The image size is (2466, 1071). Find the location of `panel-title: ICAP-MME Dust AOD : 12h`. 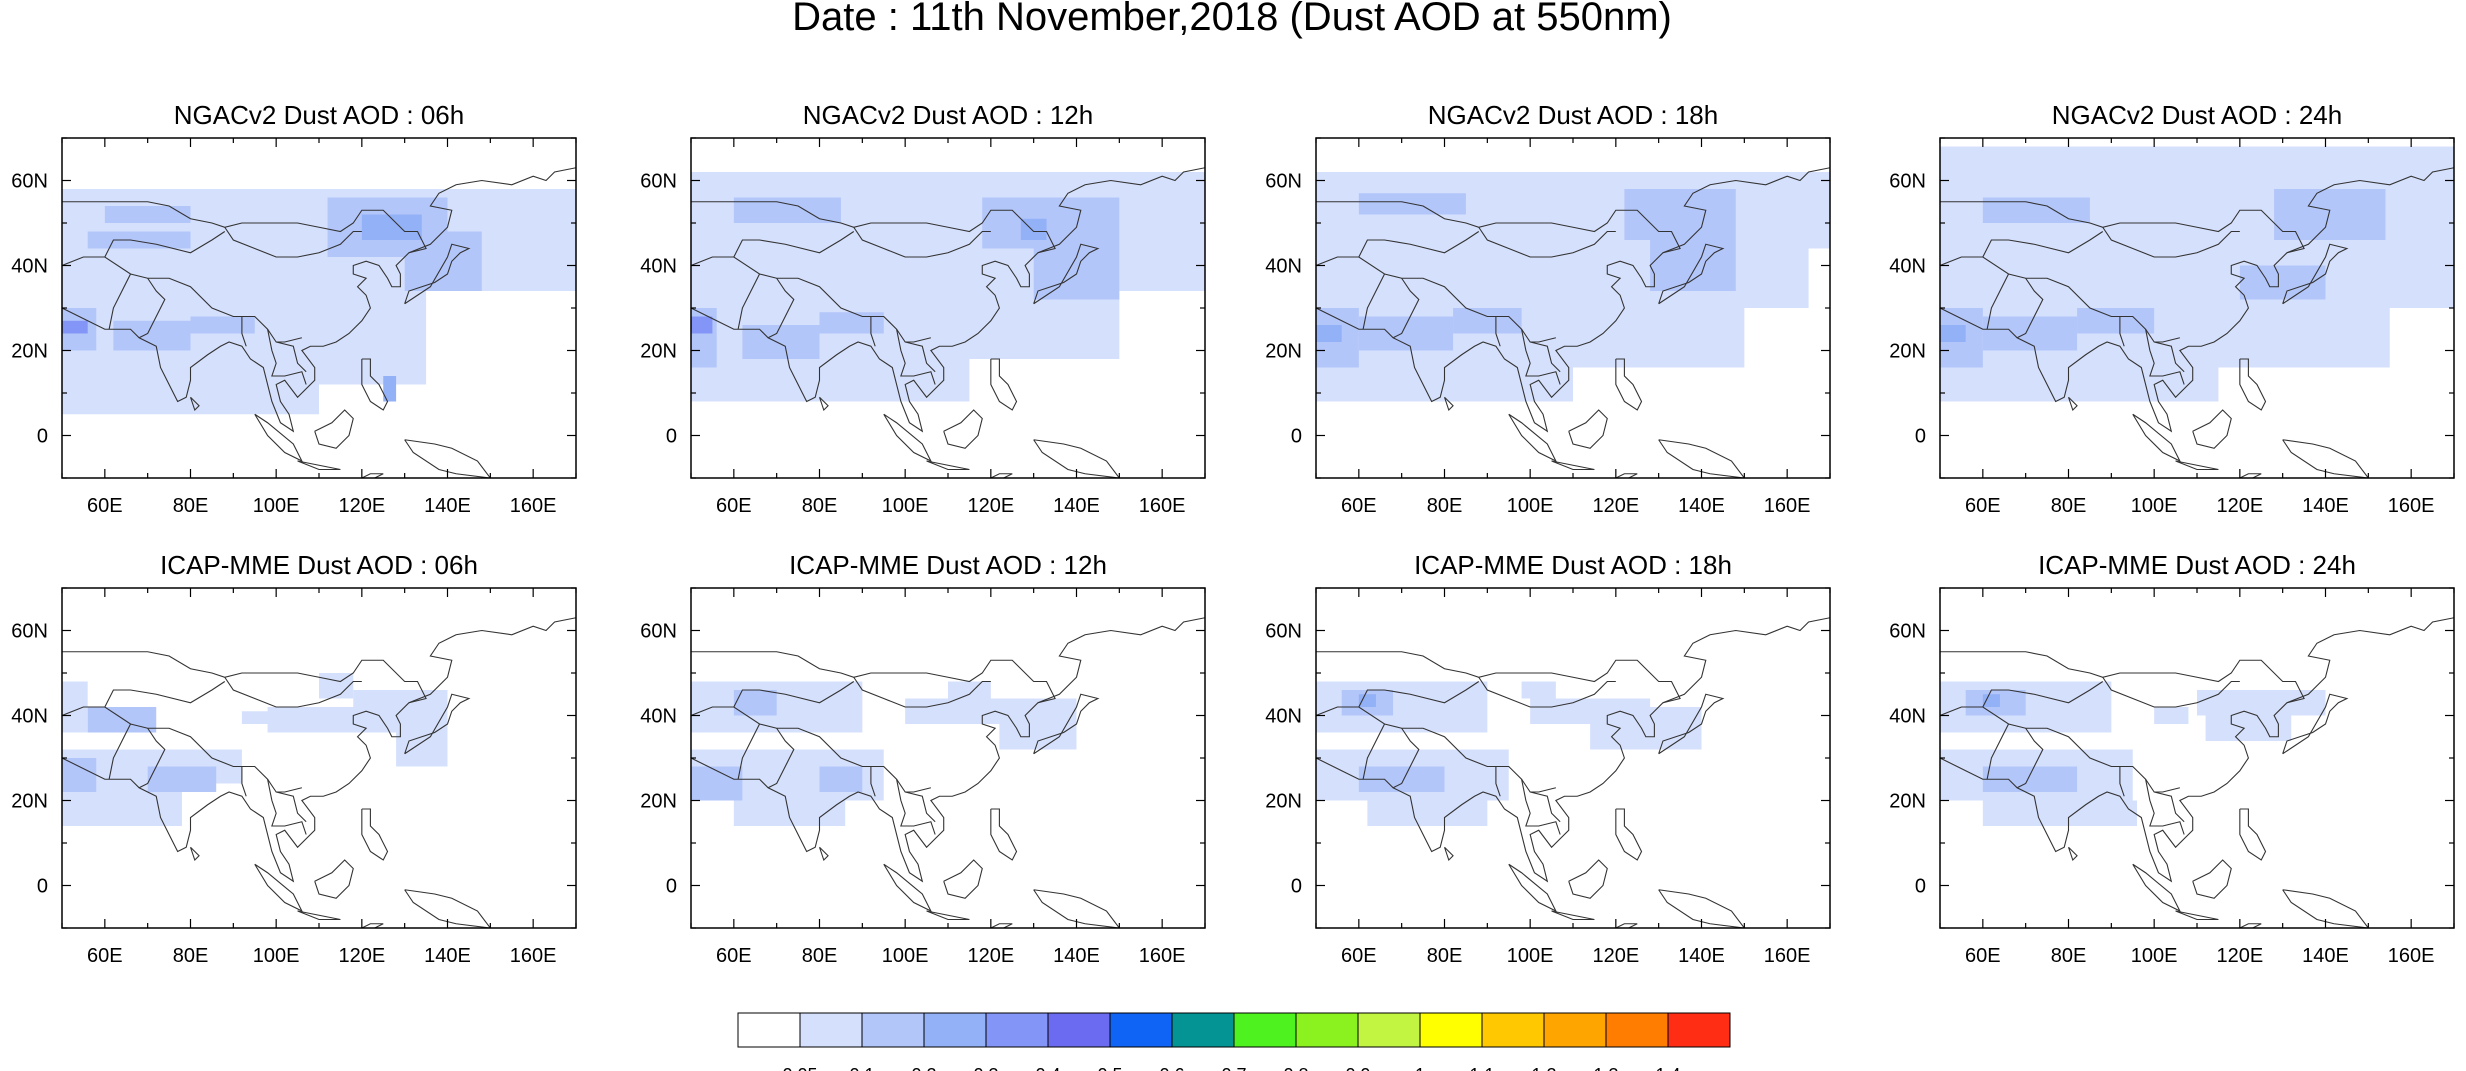

panel-title: ICAP-MME Dust AOD : 12h is located at coordinates (948, 565).